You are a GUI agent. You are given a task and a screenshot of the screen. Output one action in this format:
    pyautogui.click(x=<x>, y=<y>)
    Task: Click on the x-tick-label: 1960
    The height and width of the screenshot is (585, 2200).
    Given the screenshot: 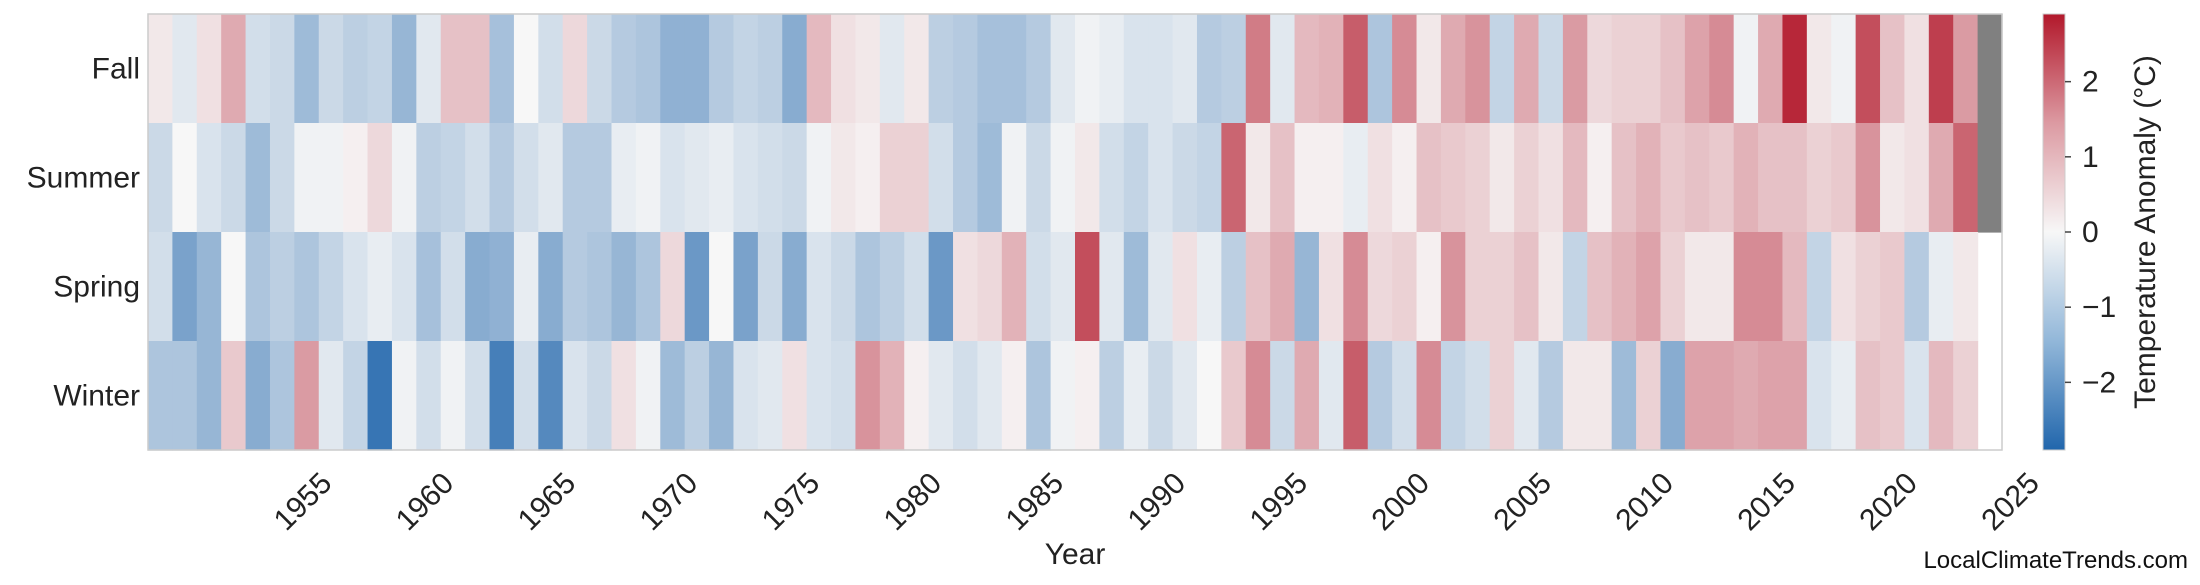 What is the action you would take?
    pyautogui.click(x=425, y=502)
    